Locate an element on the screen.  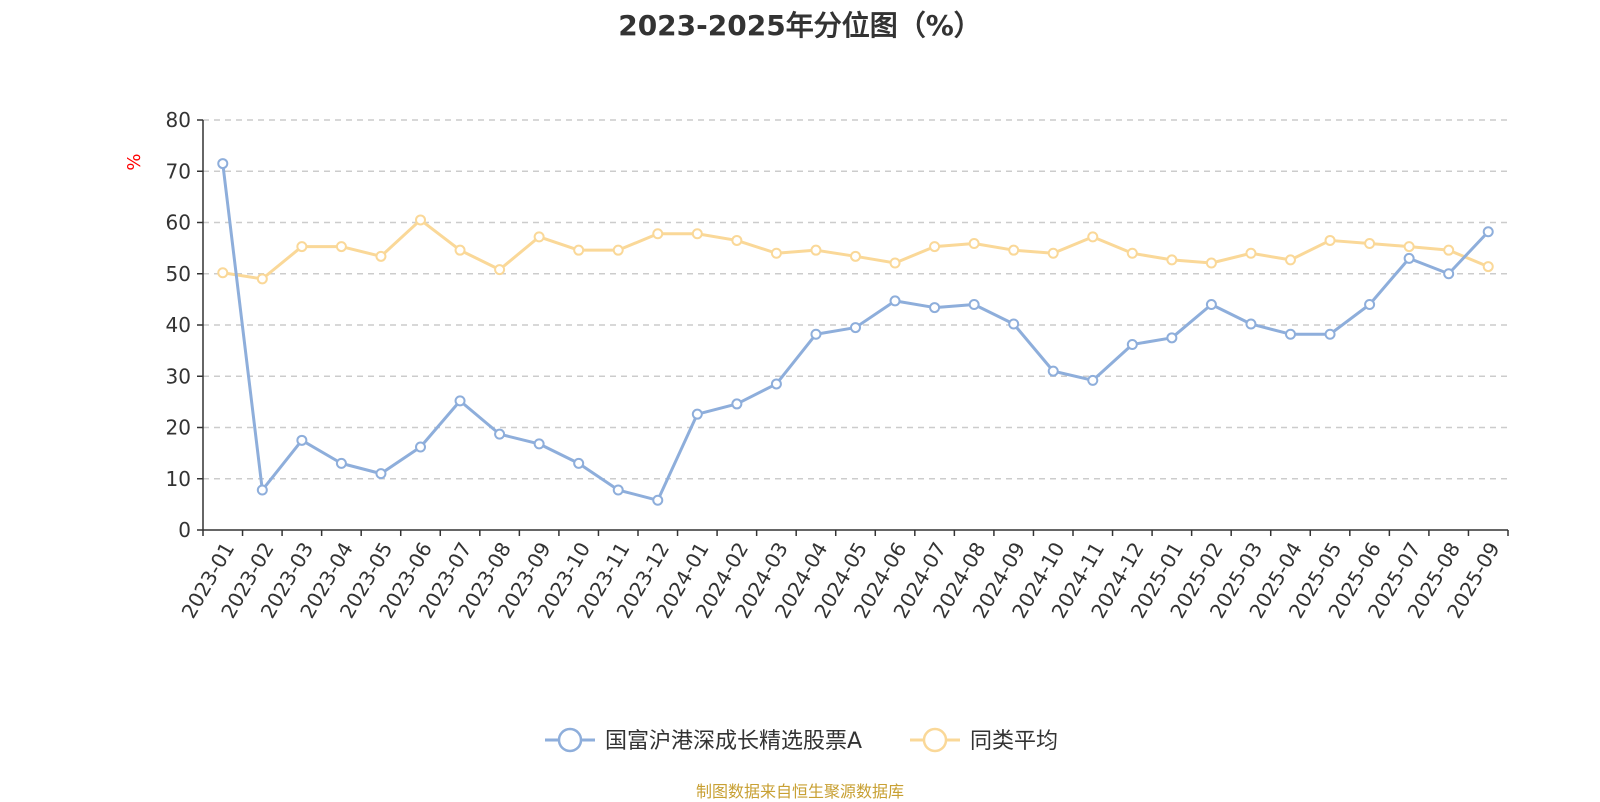
y-tick-label: 70 is located at coordinates (178, 171).